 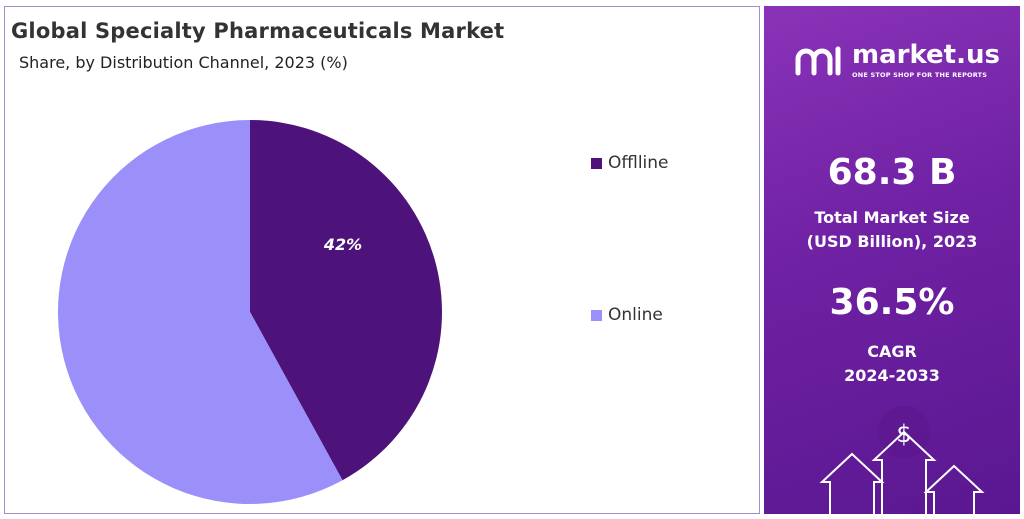 I want to click on legend-item-online: Online, so click(x=627, y=315).